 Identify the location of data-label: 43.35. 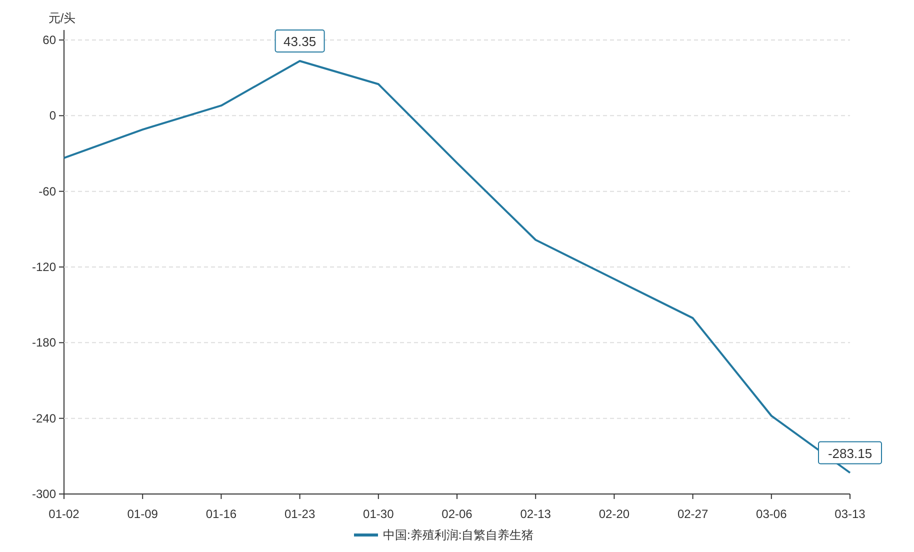
(300, 41).